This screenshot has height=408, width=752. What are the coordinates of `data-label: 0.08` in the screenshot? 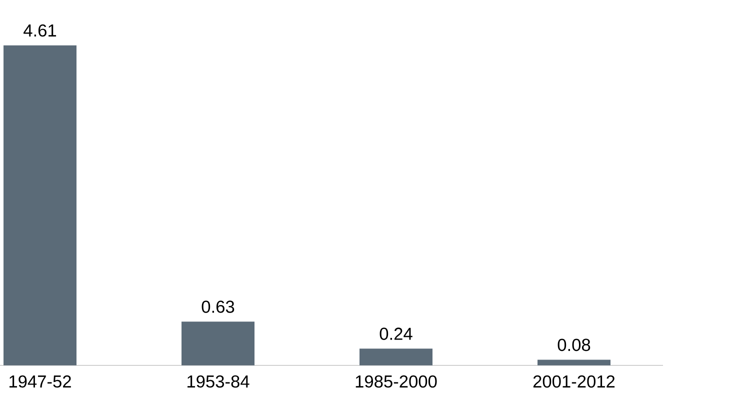 It's located at (574, 345).